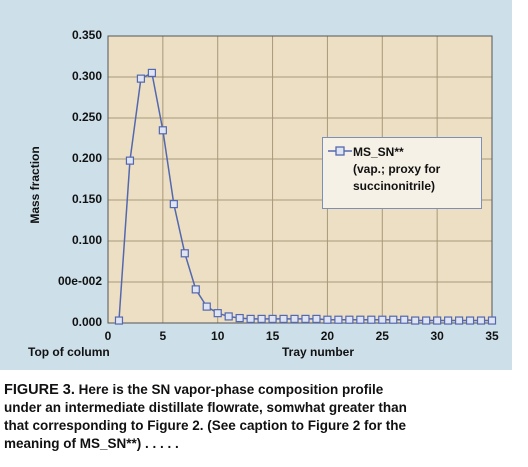  Describe the element at coordinates (218, 336) in the screenshot. I see `x-tick-label: 10` at that location.